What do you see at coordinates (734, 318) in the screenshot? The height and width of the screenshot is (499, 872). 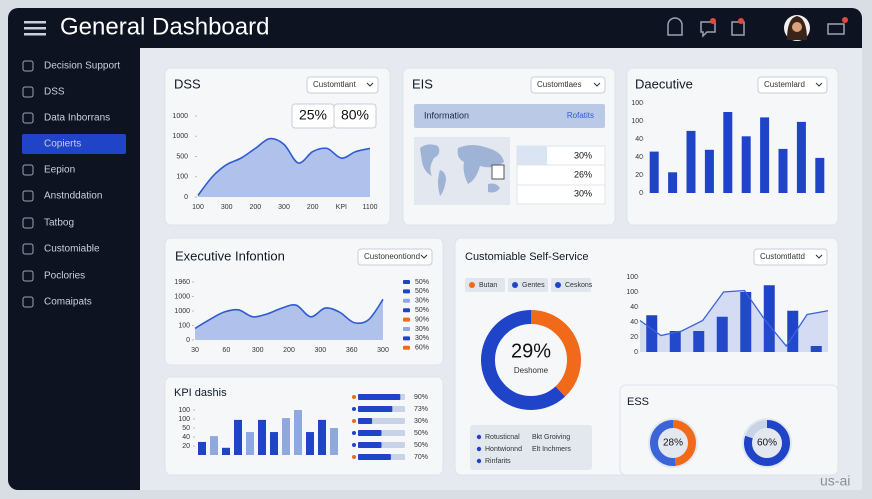 I see `combo-line` at bounding box center [734, 318].